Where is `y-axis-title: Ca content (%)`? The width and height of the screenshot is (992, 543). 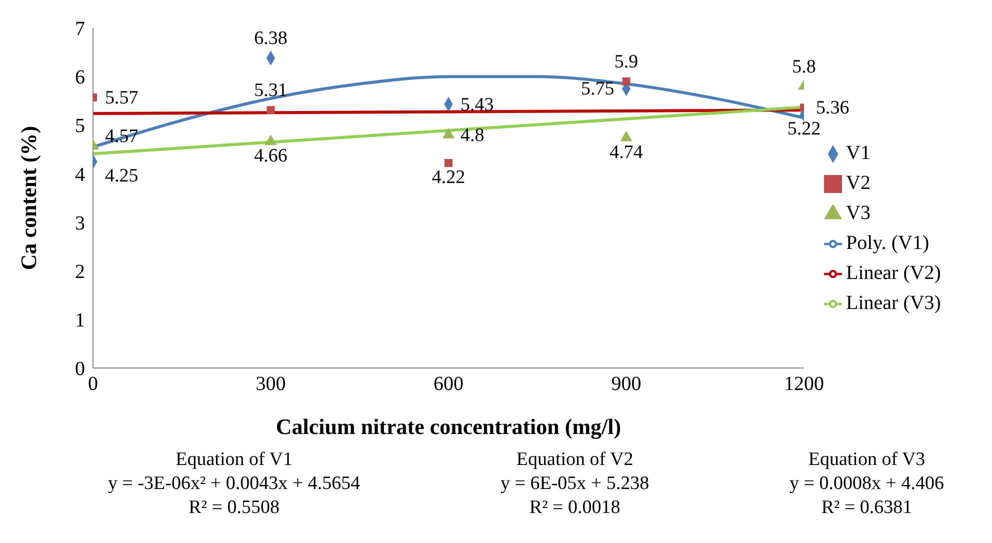
y-axis-title: Ca content (%) is located at coordinates (28, 198).